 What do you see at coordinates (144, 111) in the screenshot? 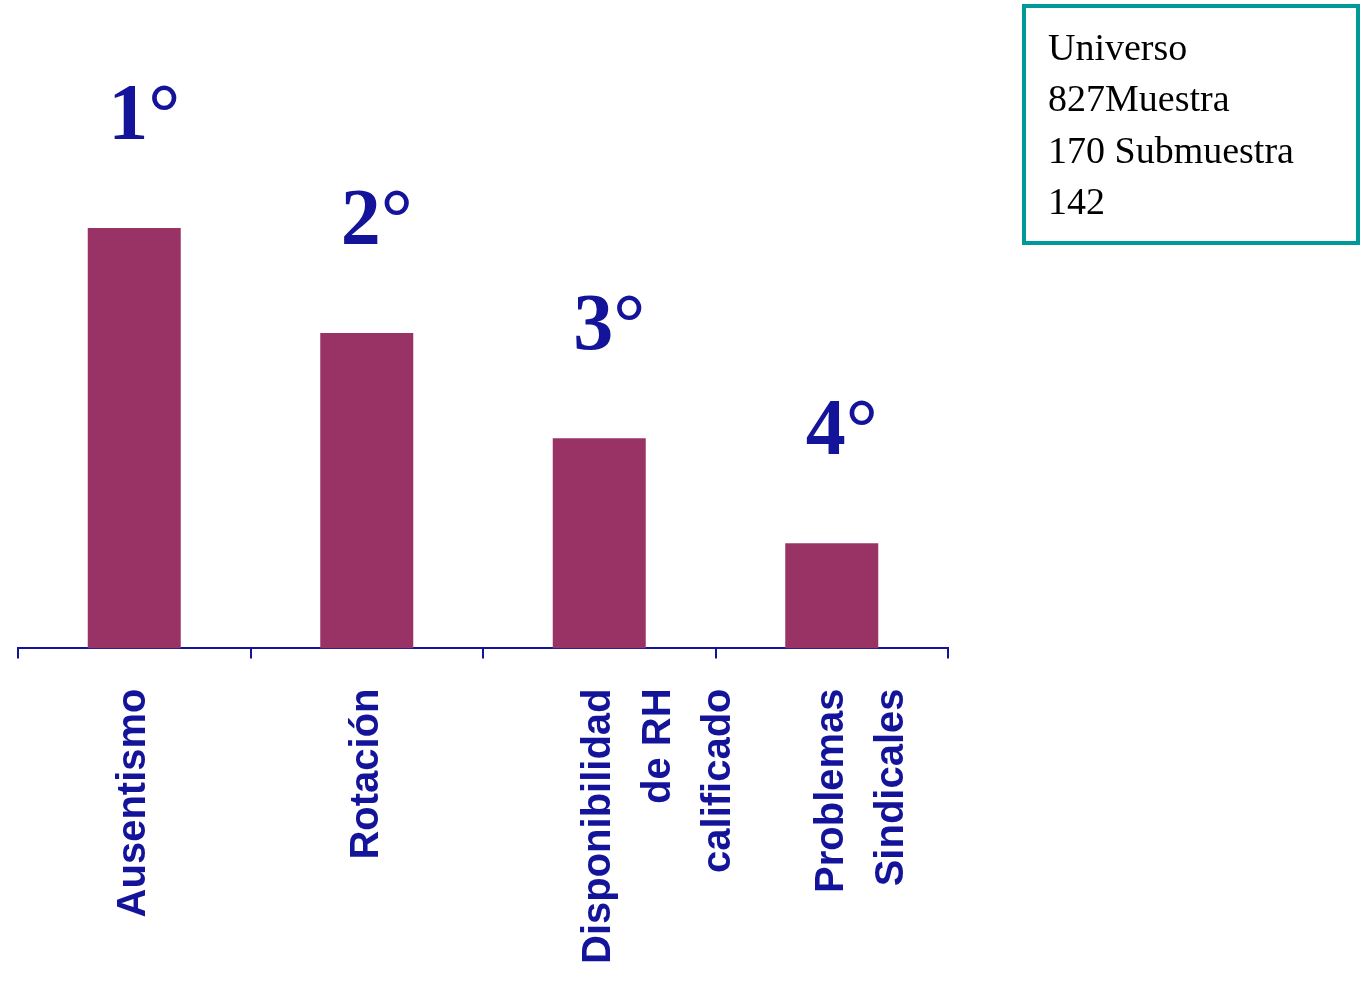
I see `annotation: 1°` at bounding box center [144, 111].